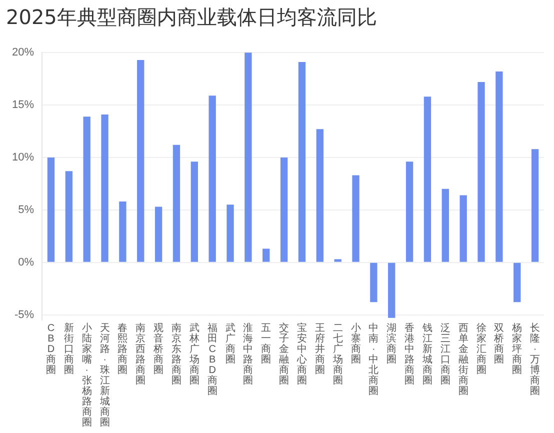 The height and width of the screenshot is (433, 554). Describe the element at coordinates (105, 375) in the screenshot. I see `category-label: 天河路·珠江新城商圈` at that location.